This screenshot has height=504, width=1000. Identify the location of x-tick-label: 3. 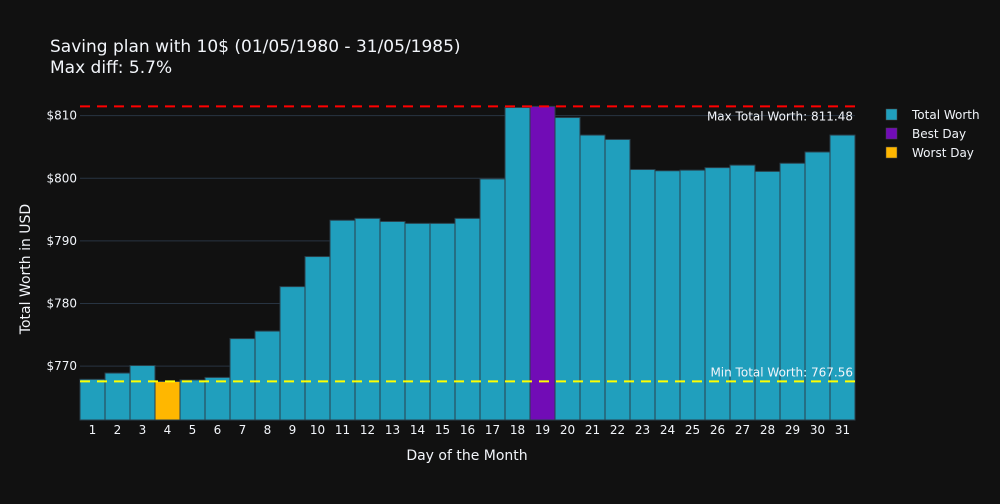
(143, 430).